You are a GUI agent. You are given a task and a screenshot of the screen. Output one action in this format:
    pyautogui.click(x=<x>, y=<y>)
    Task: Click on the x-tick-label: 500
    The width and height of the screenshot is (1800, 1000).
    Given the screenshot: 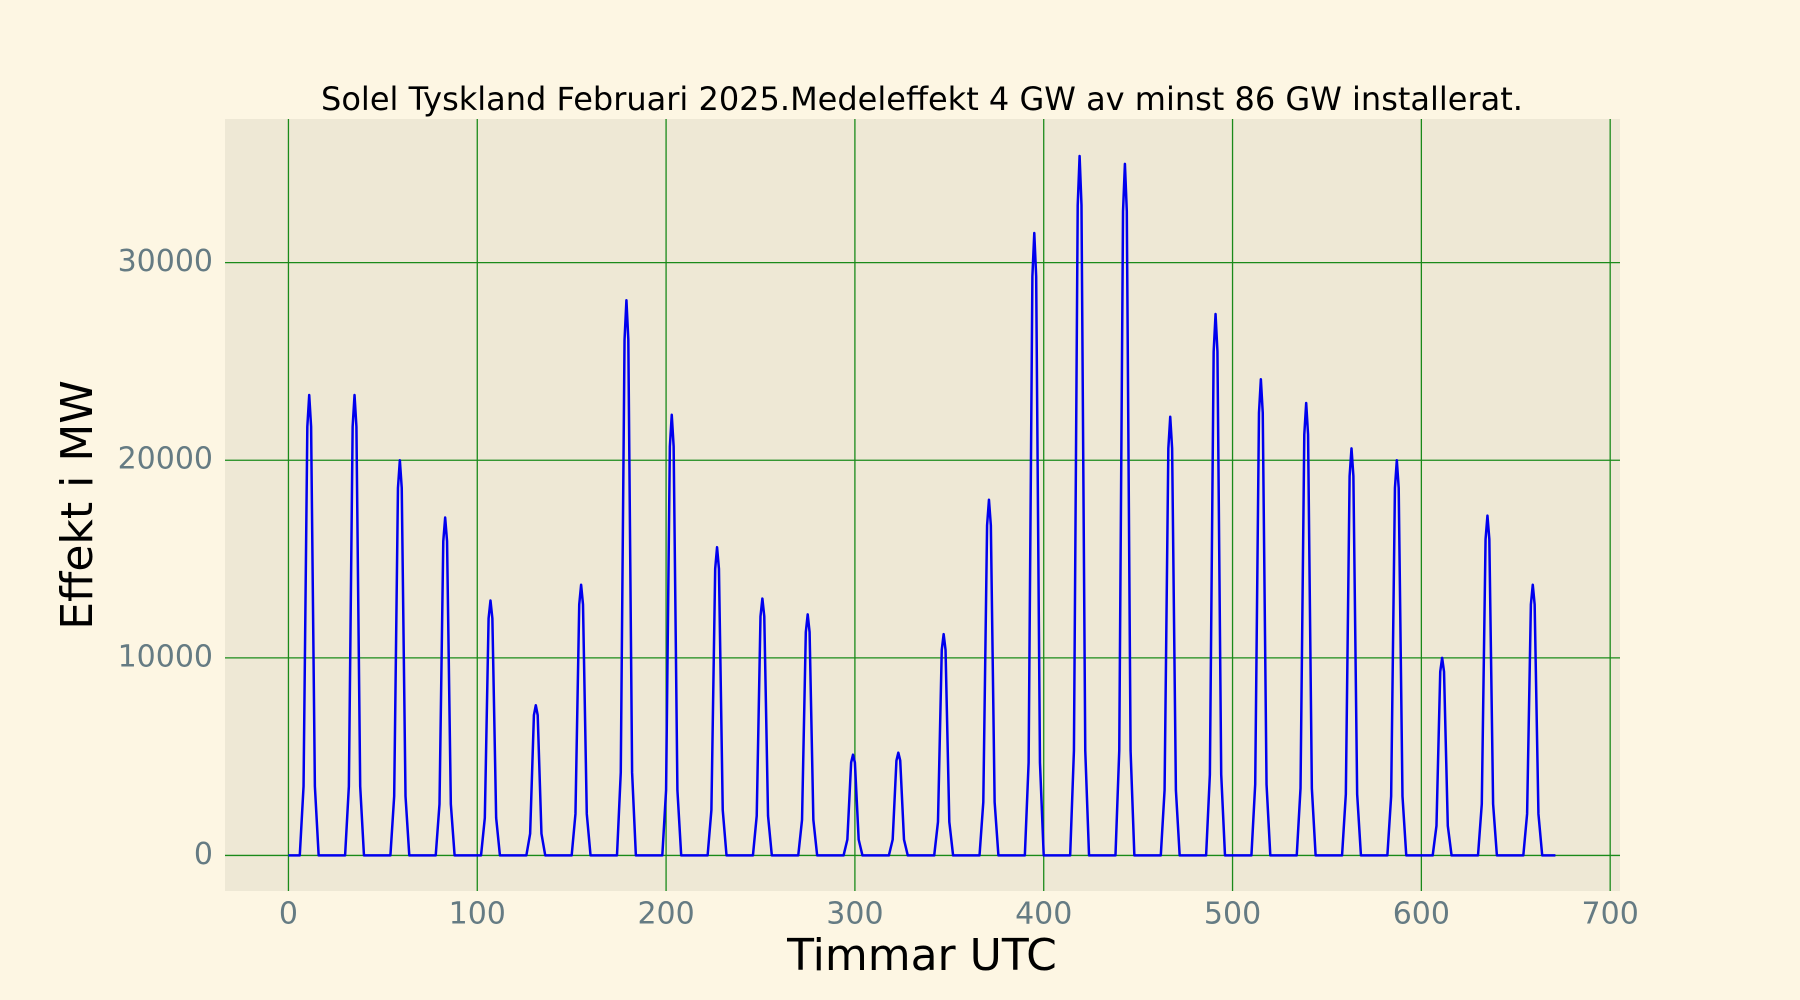 What is the action you would take?
    pyautogui.click(x=1232, y=914)
    